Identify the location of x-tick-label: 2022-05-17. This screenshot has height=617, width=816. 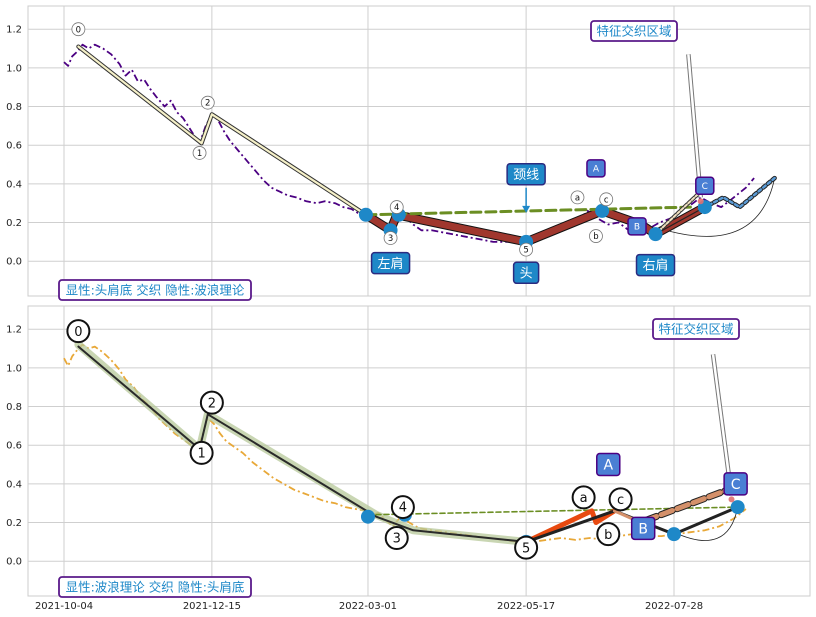
(526, 606).